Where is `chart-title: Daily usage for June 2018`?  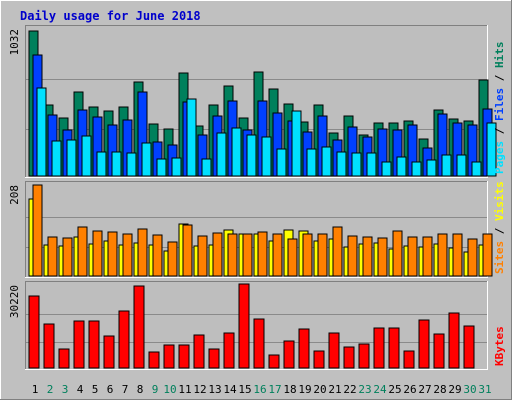
chart-title: Daily usage for June 2018 is located at coordinates (110, 16).